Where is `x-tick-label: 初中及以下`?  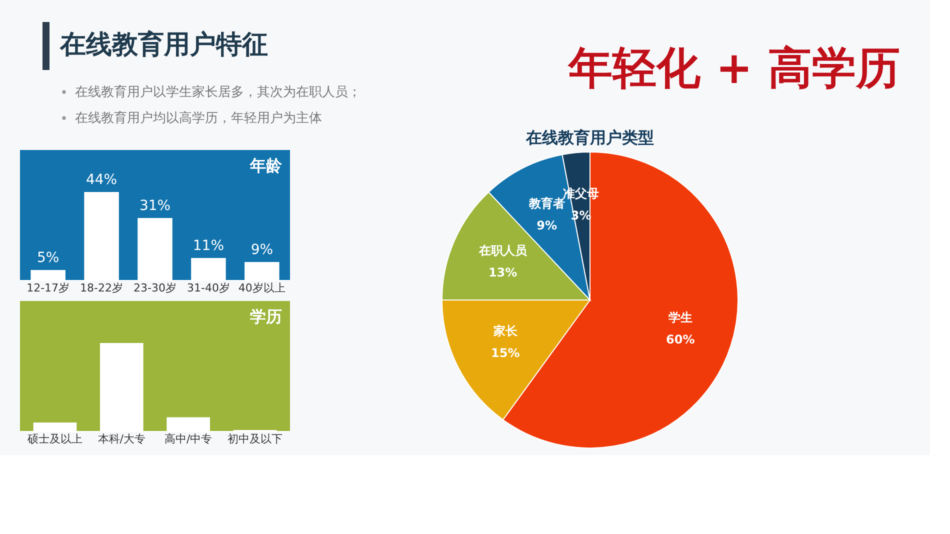
x-tick-label: 初中及以下 is located at coordinates (255, 439).